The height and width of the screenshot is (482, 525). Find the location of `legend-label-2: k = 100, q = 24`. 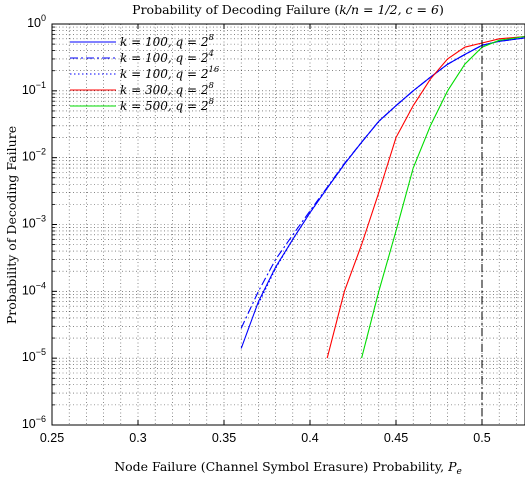

legend-label-2: k = 100, q = 24 is located at coordinates (167, 57).